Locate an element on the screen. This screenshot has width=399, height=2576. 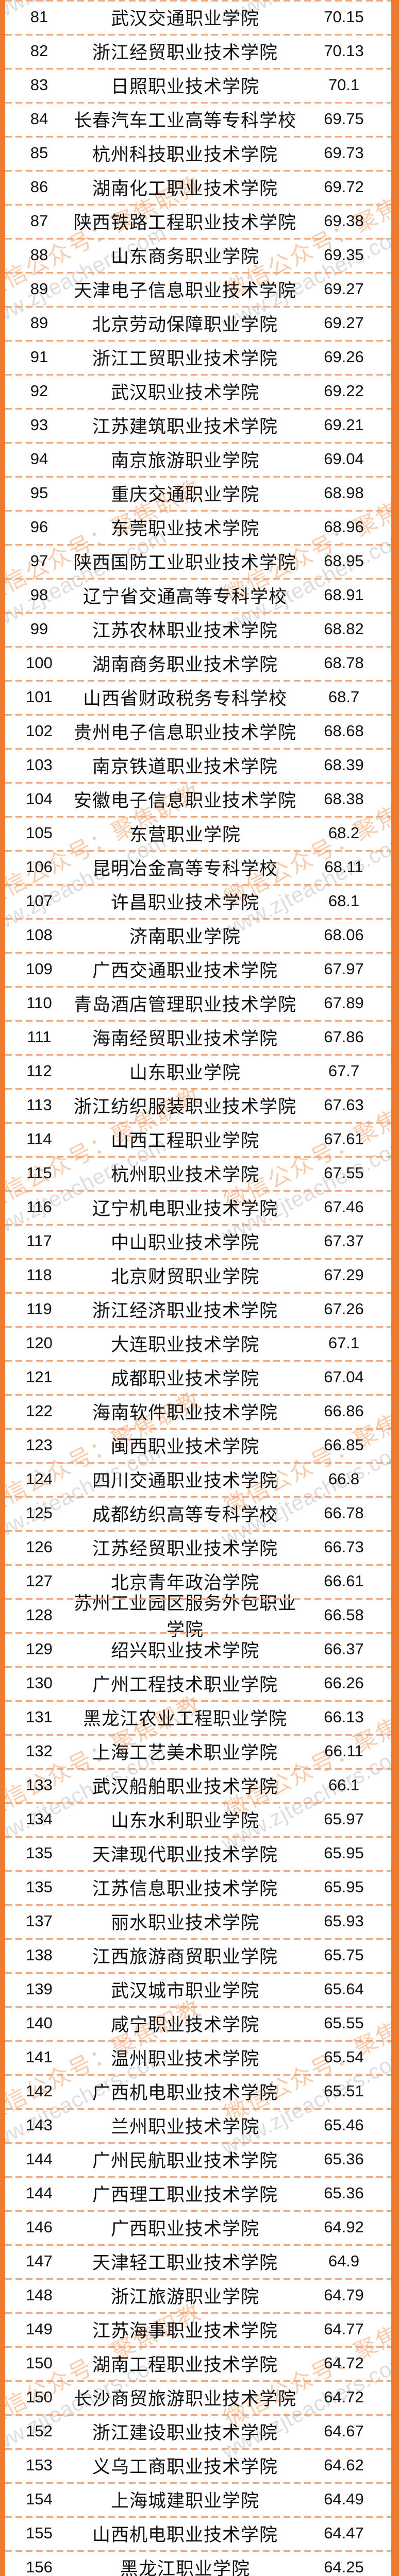
rank-cell: 113 is located at coordinates (39, 1105).